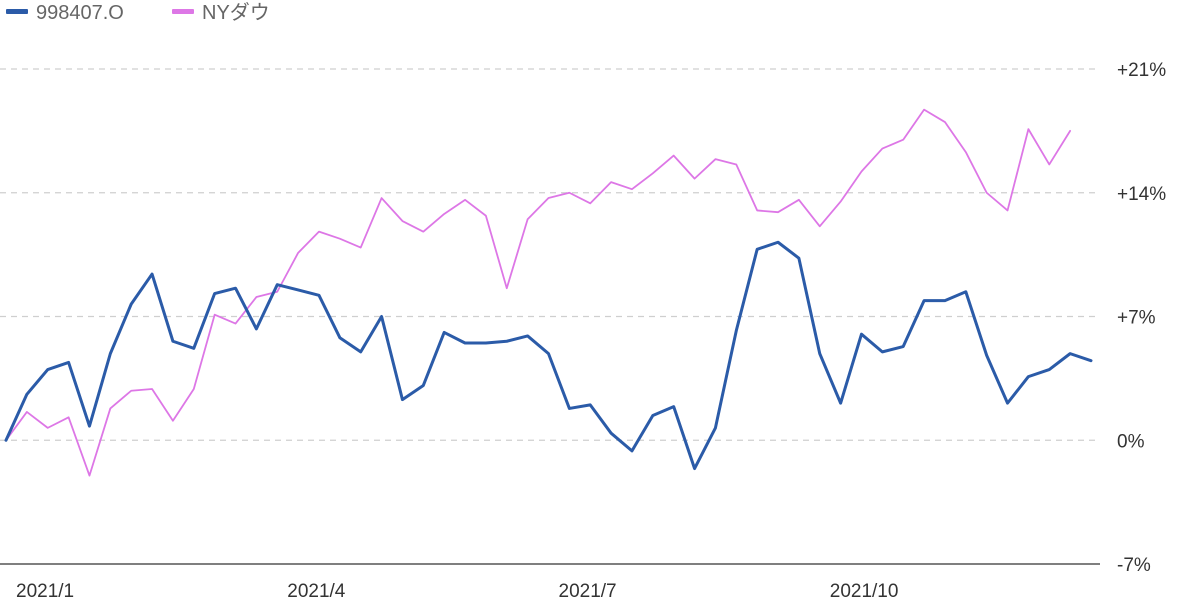  What do you see at coordinates (236, 12) in the screenshot?
I see `legend-label: NYダウ` at bounding box center [236, 12].